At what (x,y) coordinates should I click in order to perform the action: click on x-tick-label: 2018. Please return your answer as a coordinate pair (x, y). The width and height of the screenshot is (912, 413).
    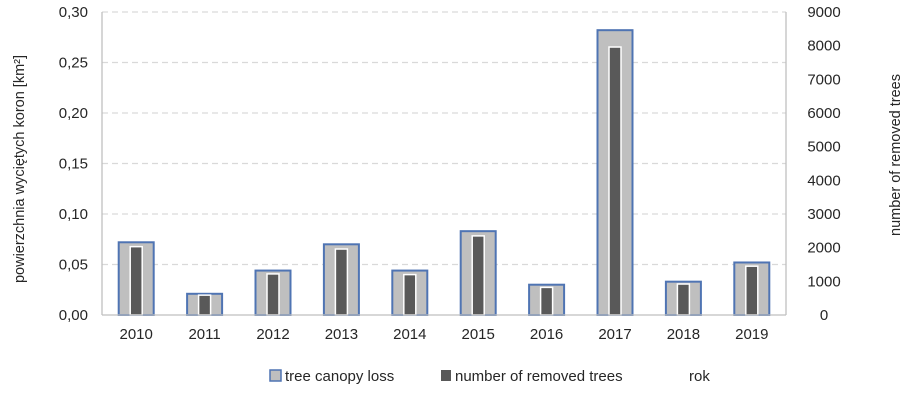
    Looking at the image, I should click on (683, 334).